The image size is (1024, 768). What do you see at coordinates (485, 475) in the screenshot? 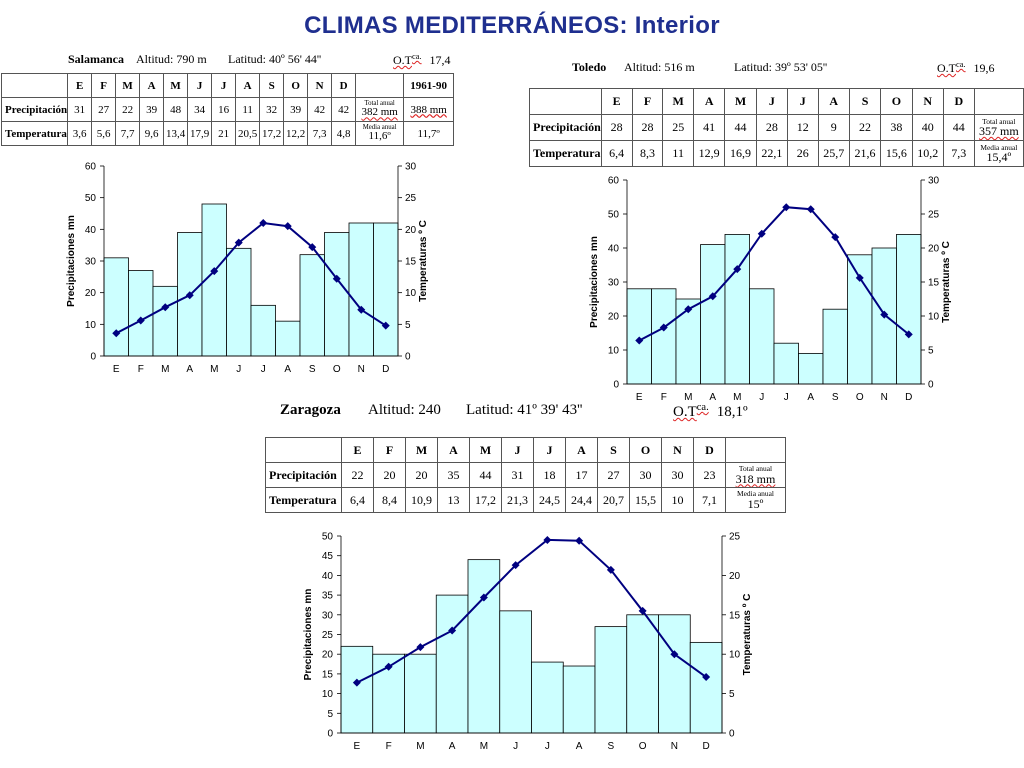
I see `precip-cell: 44` at bounding box center [485, 475].